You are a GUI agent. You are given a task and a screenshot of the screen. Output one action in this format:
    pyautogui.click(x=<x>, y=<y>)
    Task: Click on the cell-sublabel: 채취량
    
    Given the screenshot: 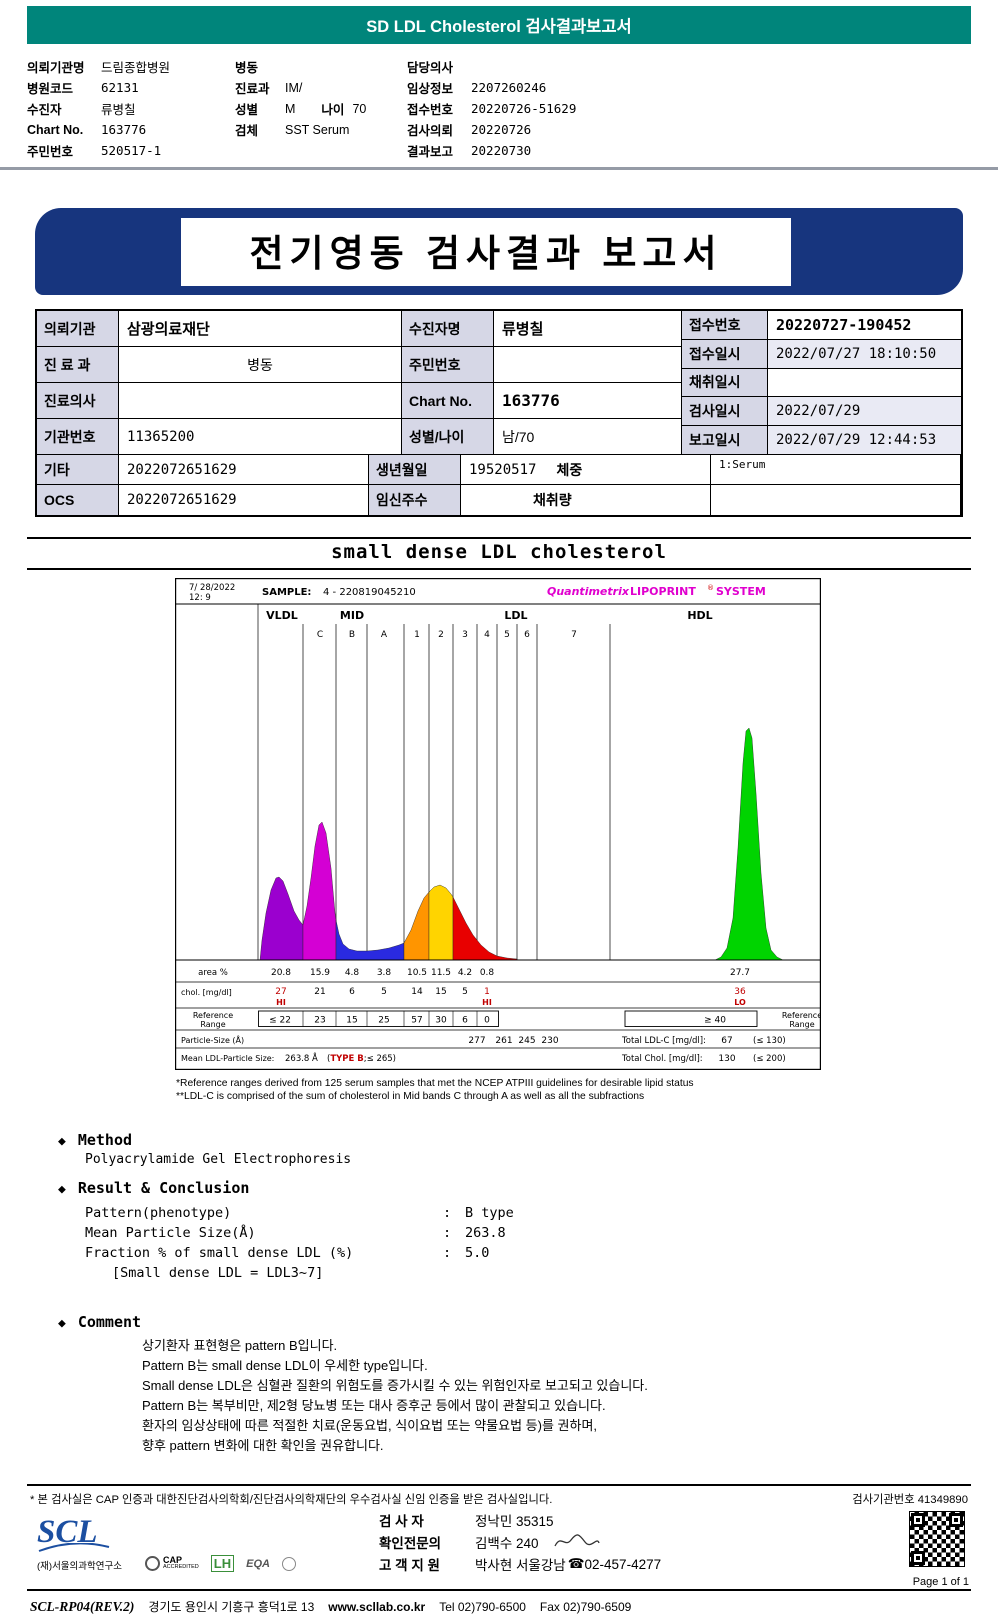 What is the action you would take?
    pyautogui.click(x=552, y=500)
    